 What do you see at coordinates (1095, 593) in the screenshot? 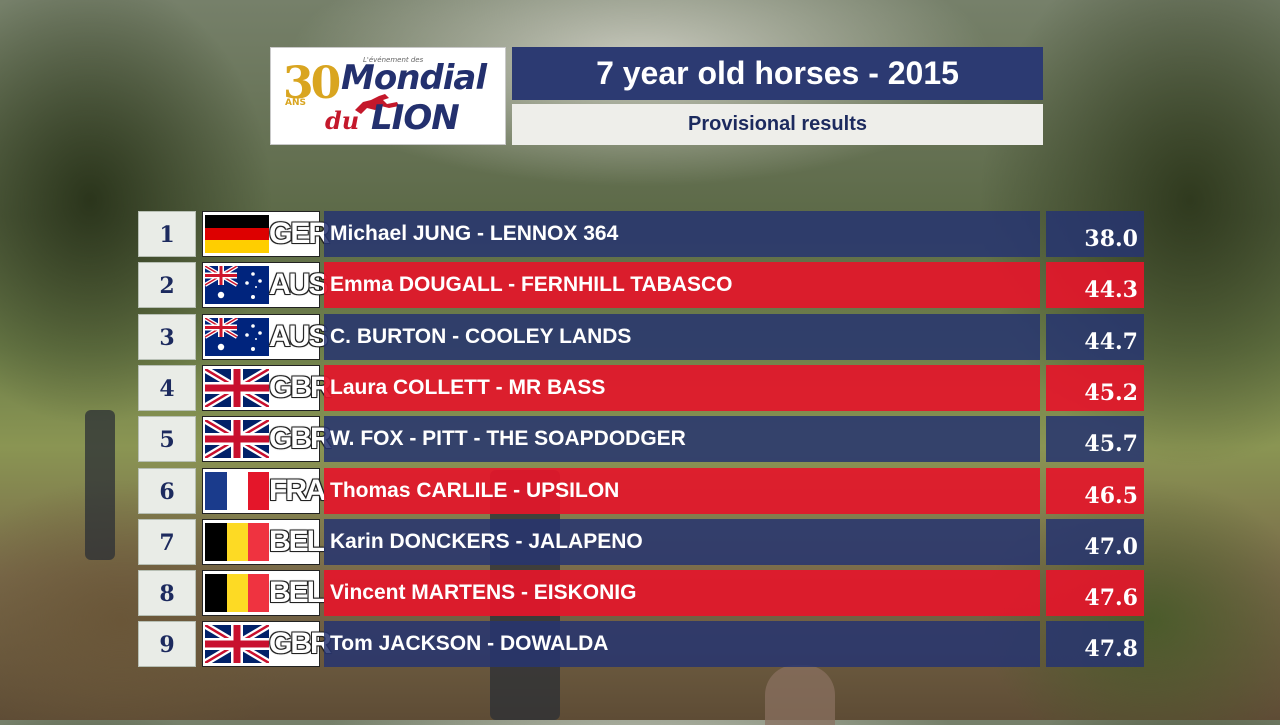
I see `score-value: 47.6` at bounding box center [1095, 593].